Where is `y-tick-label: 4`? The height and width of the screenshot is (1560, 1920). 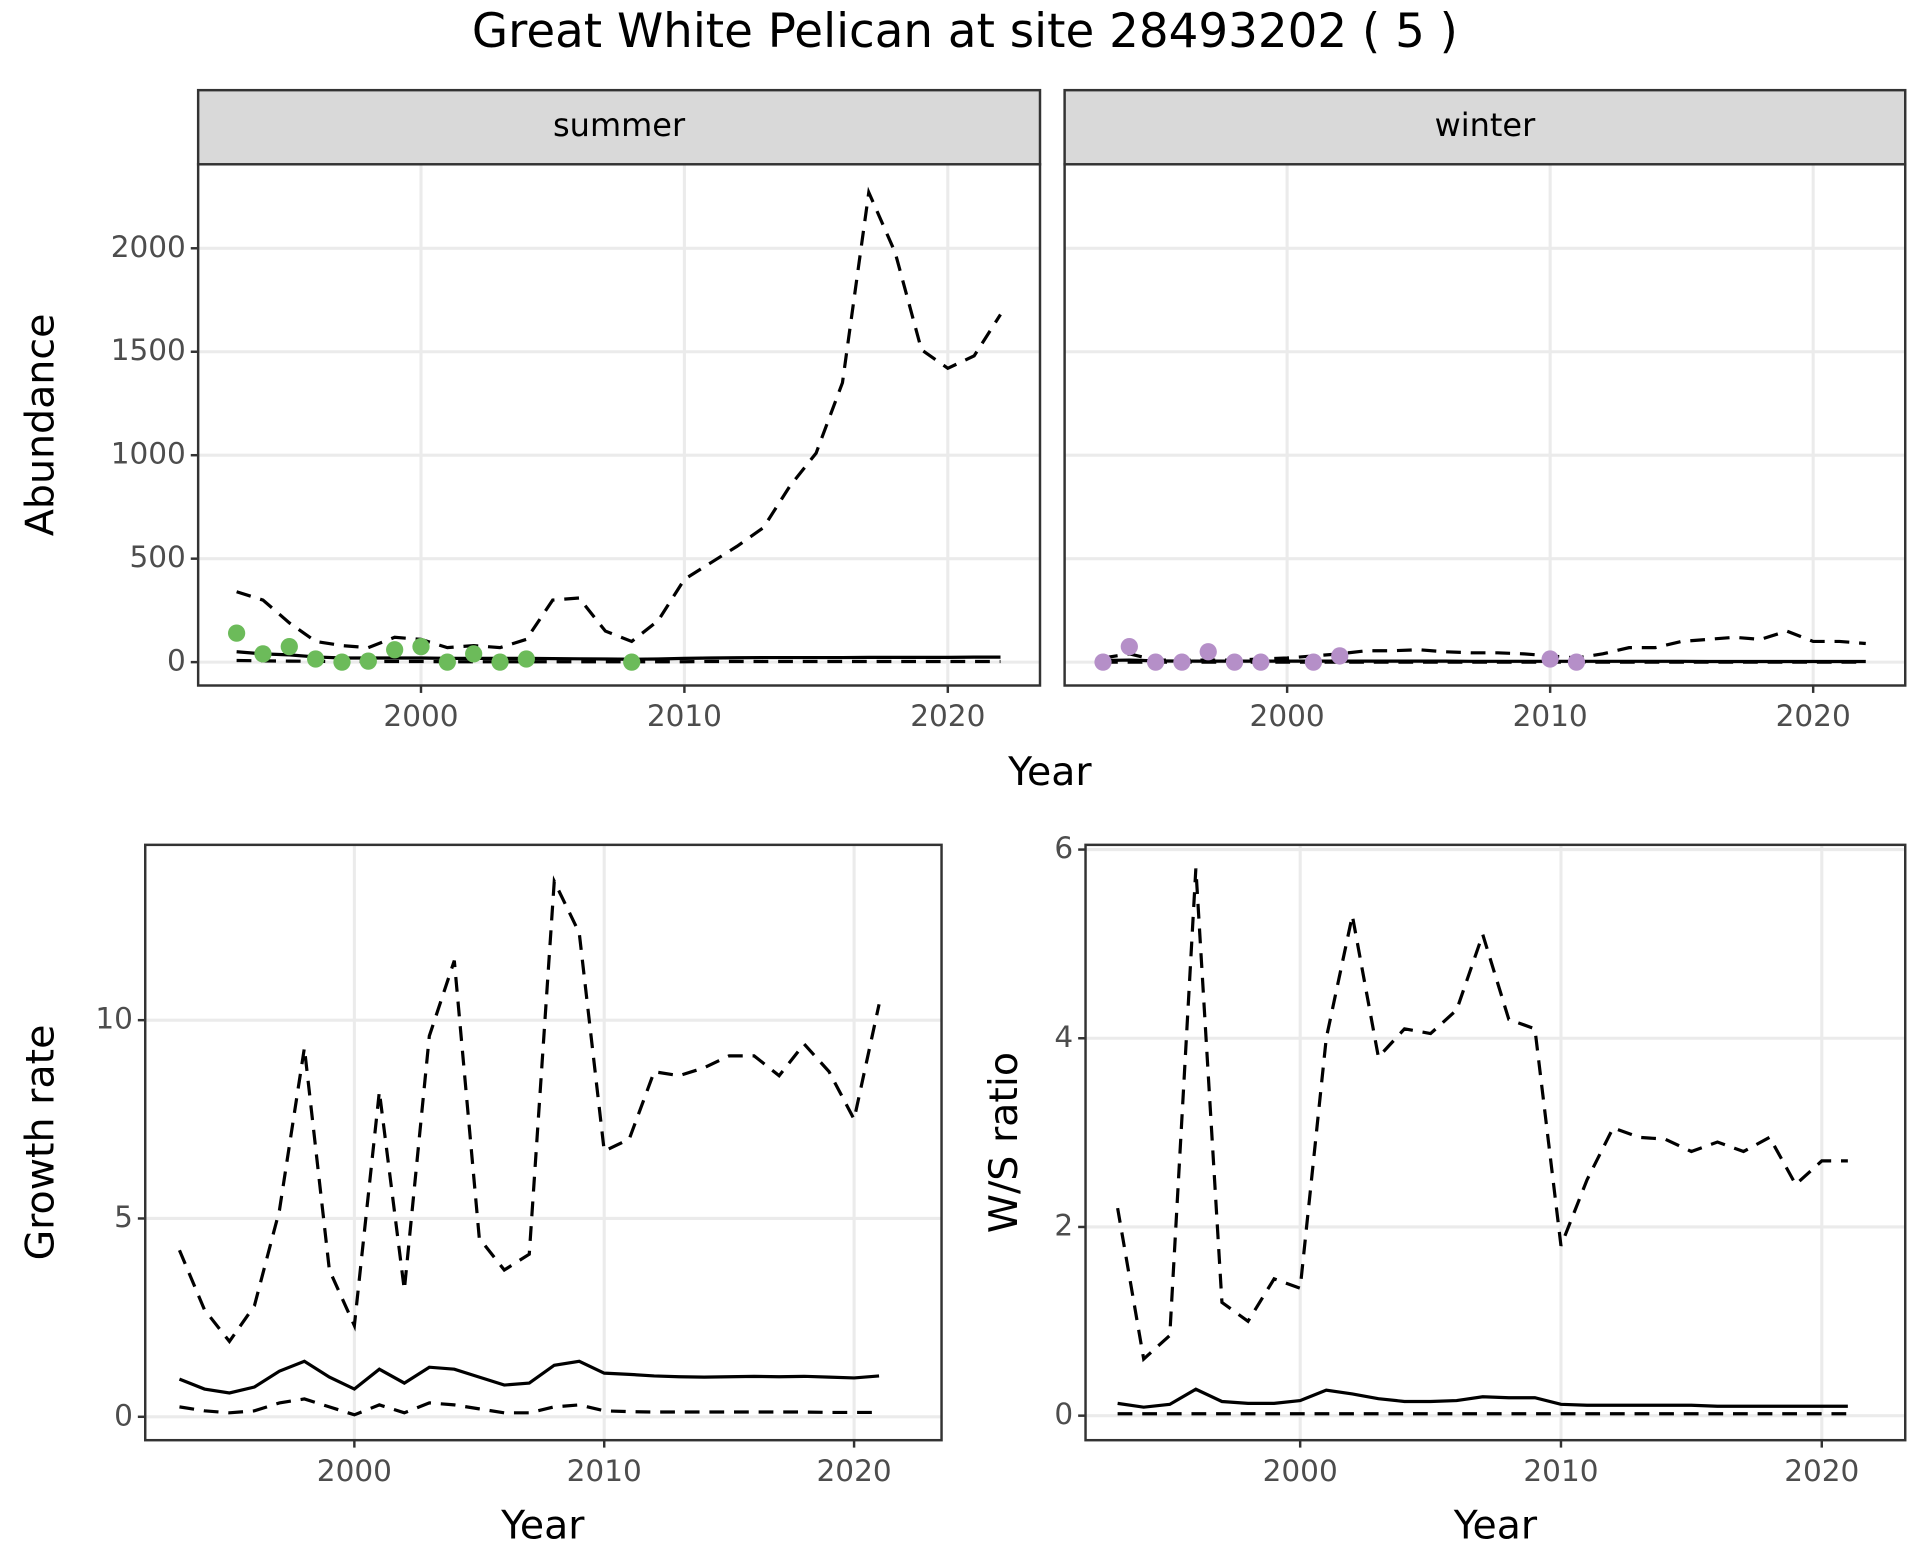 y-tick-label: 4 is located at coordinates (1063, 1037).